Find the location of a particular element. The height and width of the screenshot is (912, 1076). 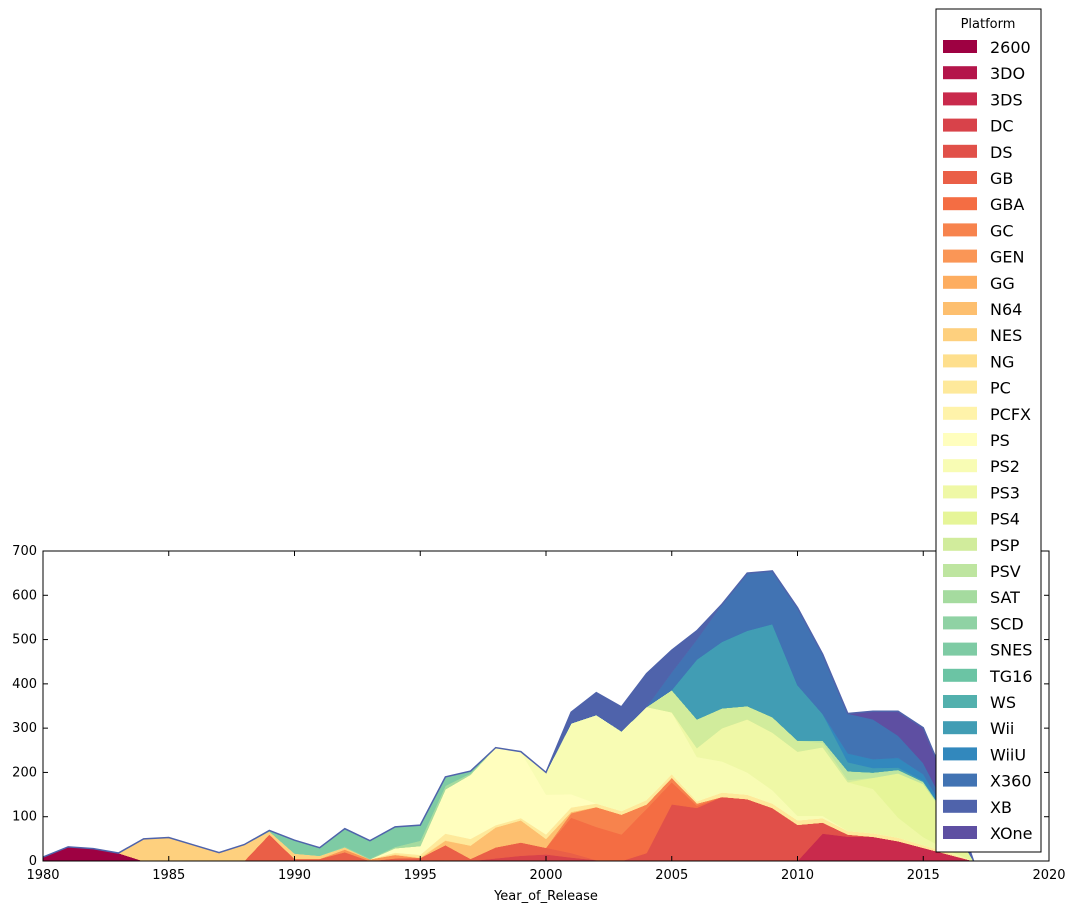

legend-item-ps: PS is located at coordinates (976, 440).